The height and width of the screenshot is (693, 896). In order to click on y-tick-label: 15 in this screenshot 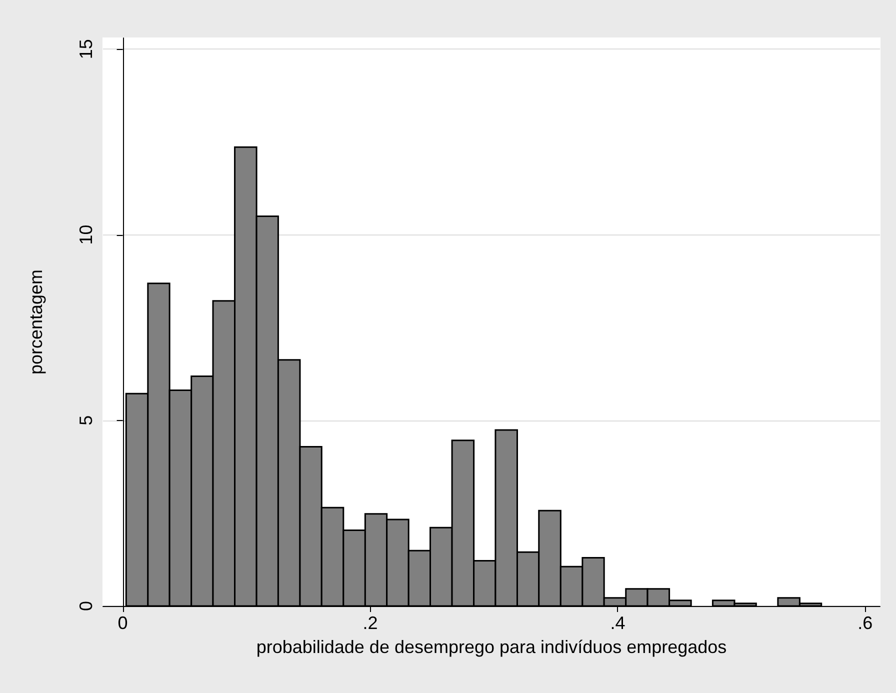, I will do `click(86, 49)`.